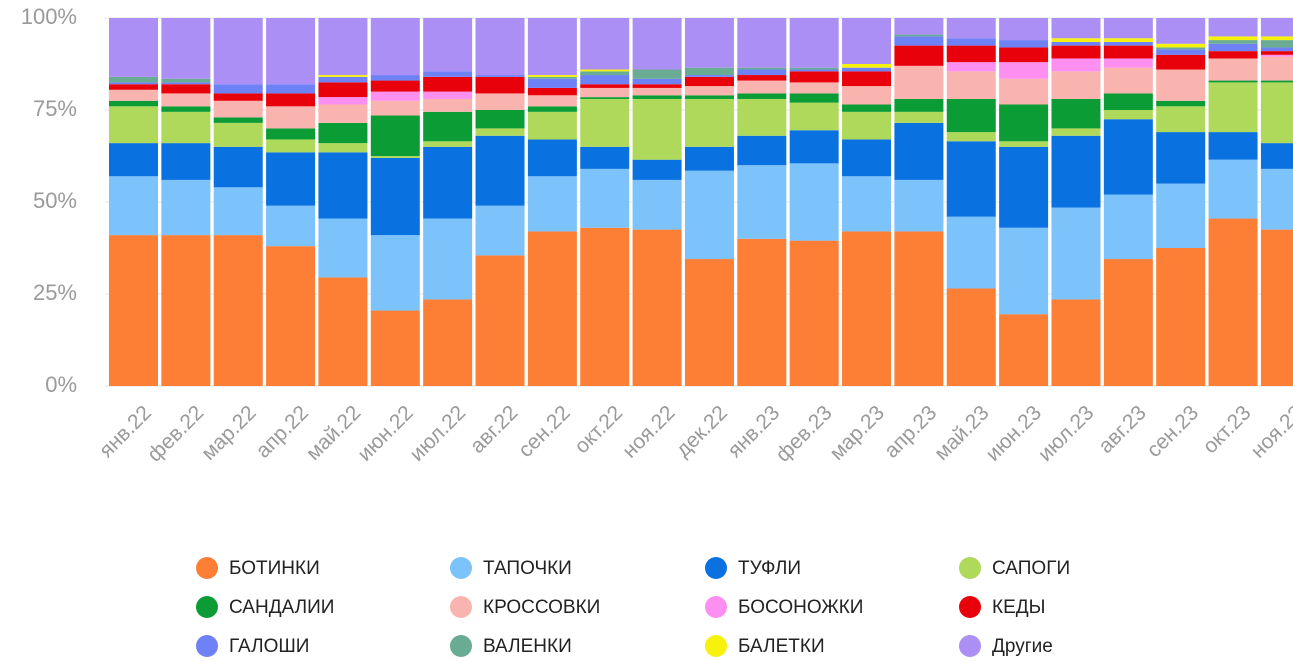 This screenshot has width=1293, height=661. I want to click on legend-label: БОТИНКИ, so click(274, 568).